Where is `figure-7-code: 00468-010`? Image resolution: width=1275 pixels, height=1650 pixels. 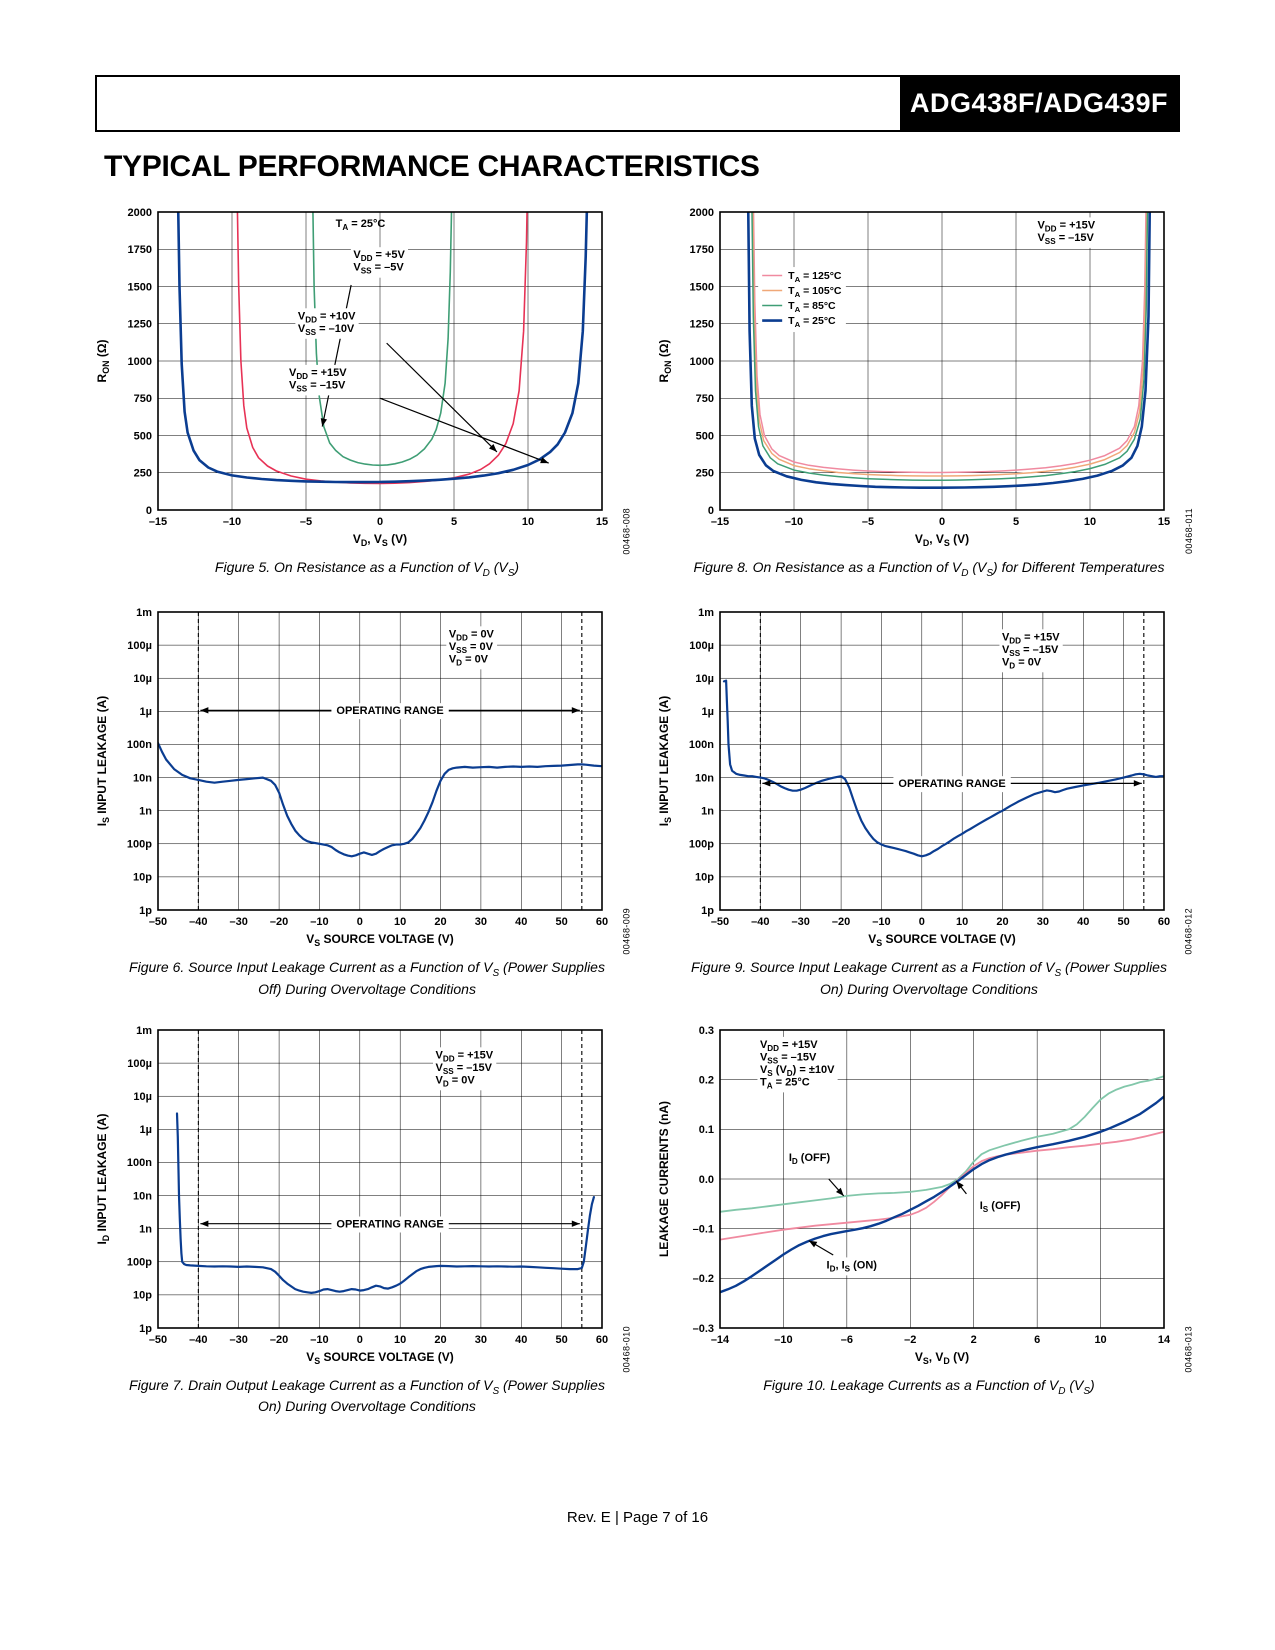
figure-7-code: 00468-010 is located at coordinates (627, 1349).